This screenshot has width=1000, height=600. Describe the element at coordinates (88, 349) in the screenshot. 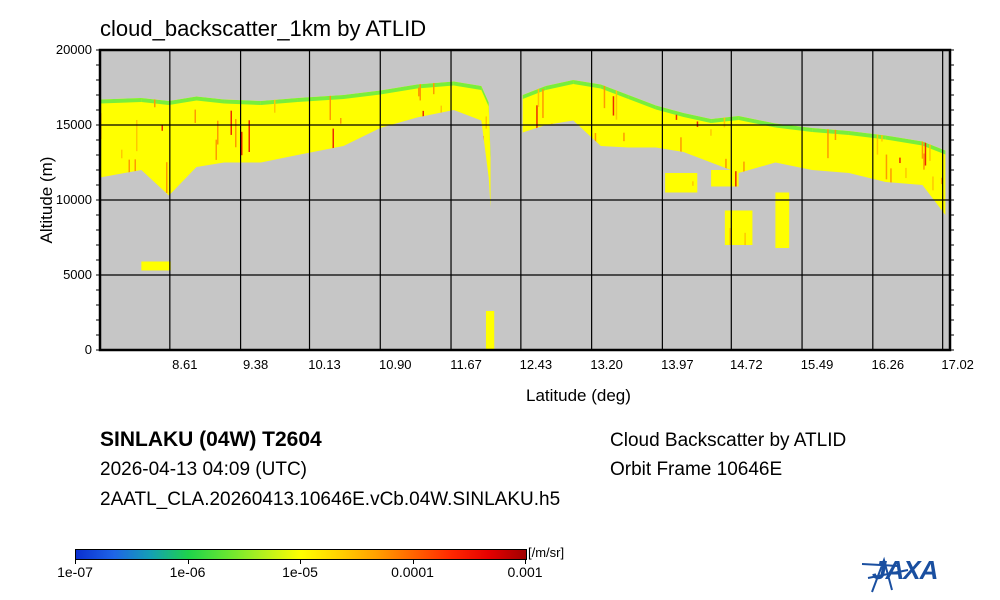

I see `y-tick-label: 0` at that location.